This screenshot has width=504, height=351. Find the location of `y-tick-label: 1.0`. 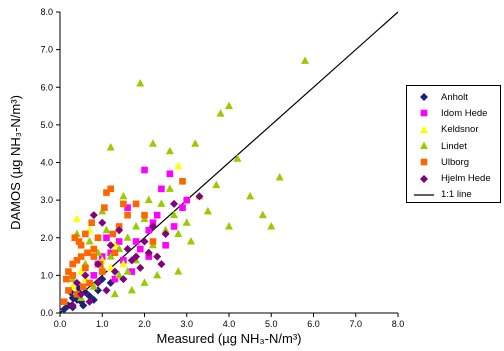

y-tick-label: 1.0 is located at coordinates (46, 275).